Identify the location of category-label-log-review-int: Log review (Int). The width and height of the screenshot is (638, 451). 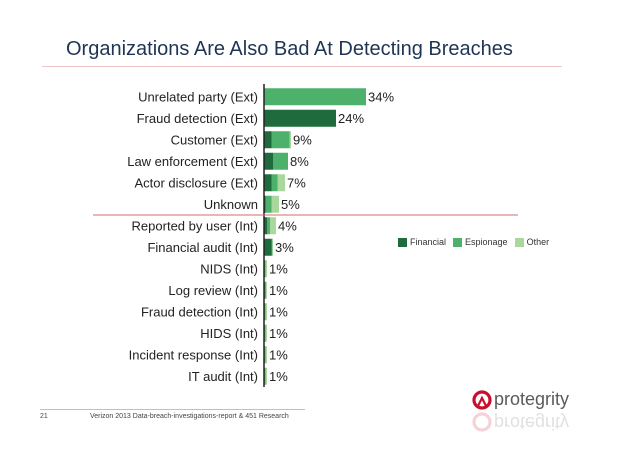
(213, 290).